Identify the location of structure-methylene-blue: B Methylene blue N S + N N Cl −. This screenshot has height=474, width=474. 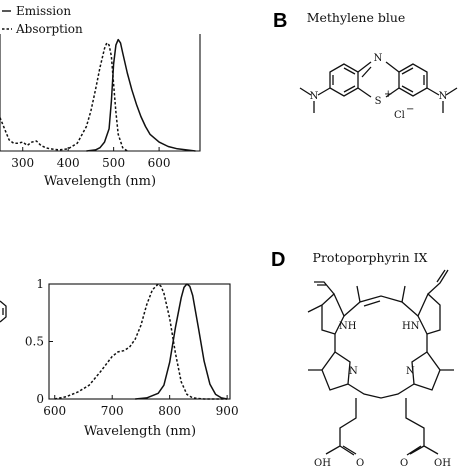
(365, 65).